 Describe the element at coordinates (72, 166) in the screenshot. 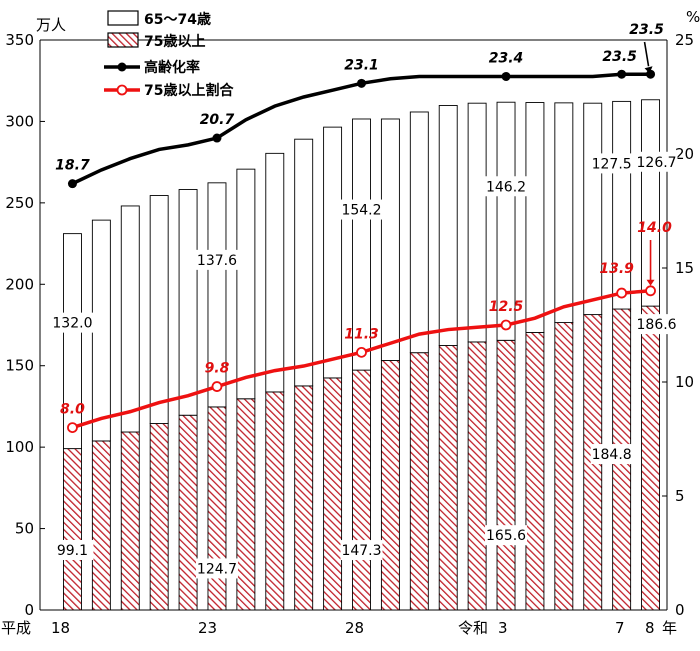

I see `rate-label-aging-0: 18.7` at that location.